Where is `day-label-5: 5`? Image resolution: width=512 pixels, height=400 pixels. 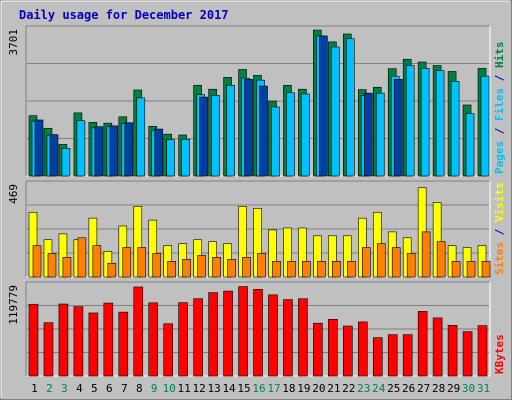
day-label-5: 5 is located at coordinates (94, 388).